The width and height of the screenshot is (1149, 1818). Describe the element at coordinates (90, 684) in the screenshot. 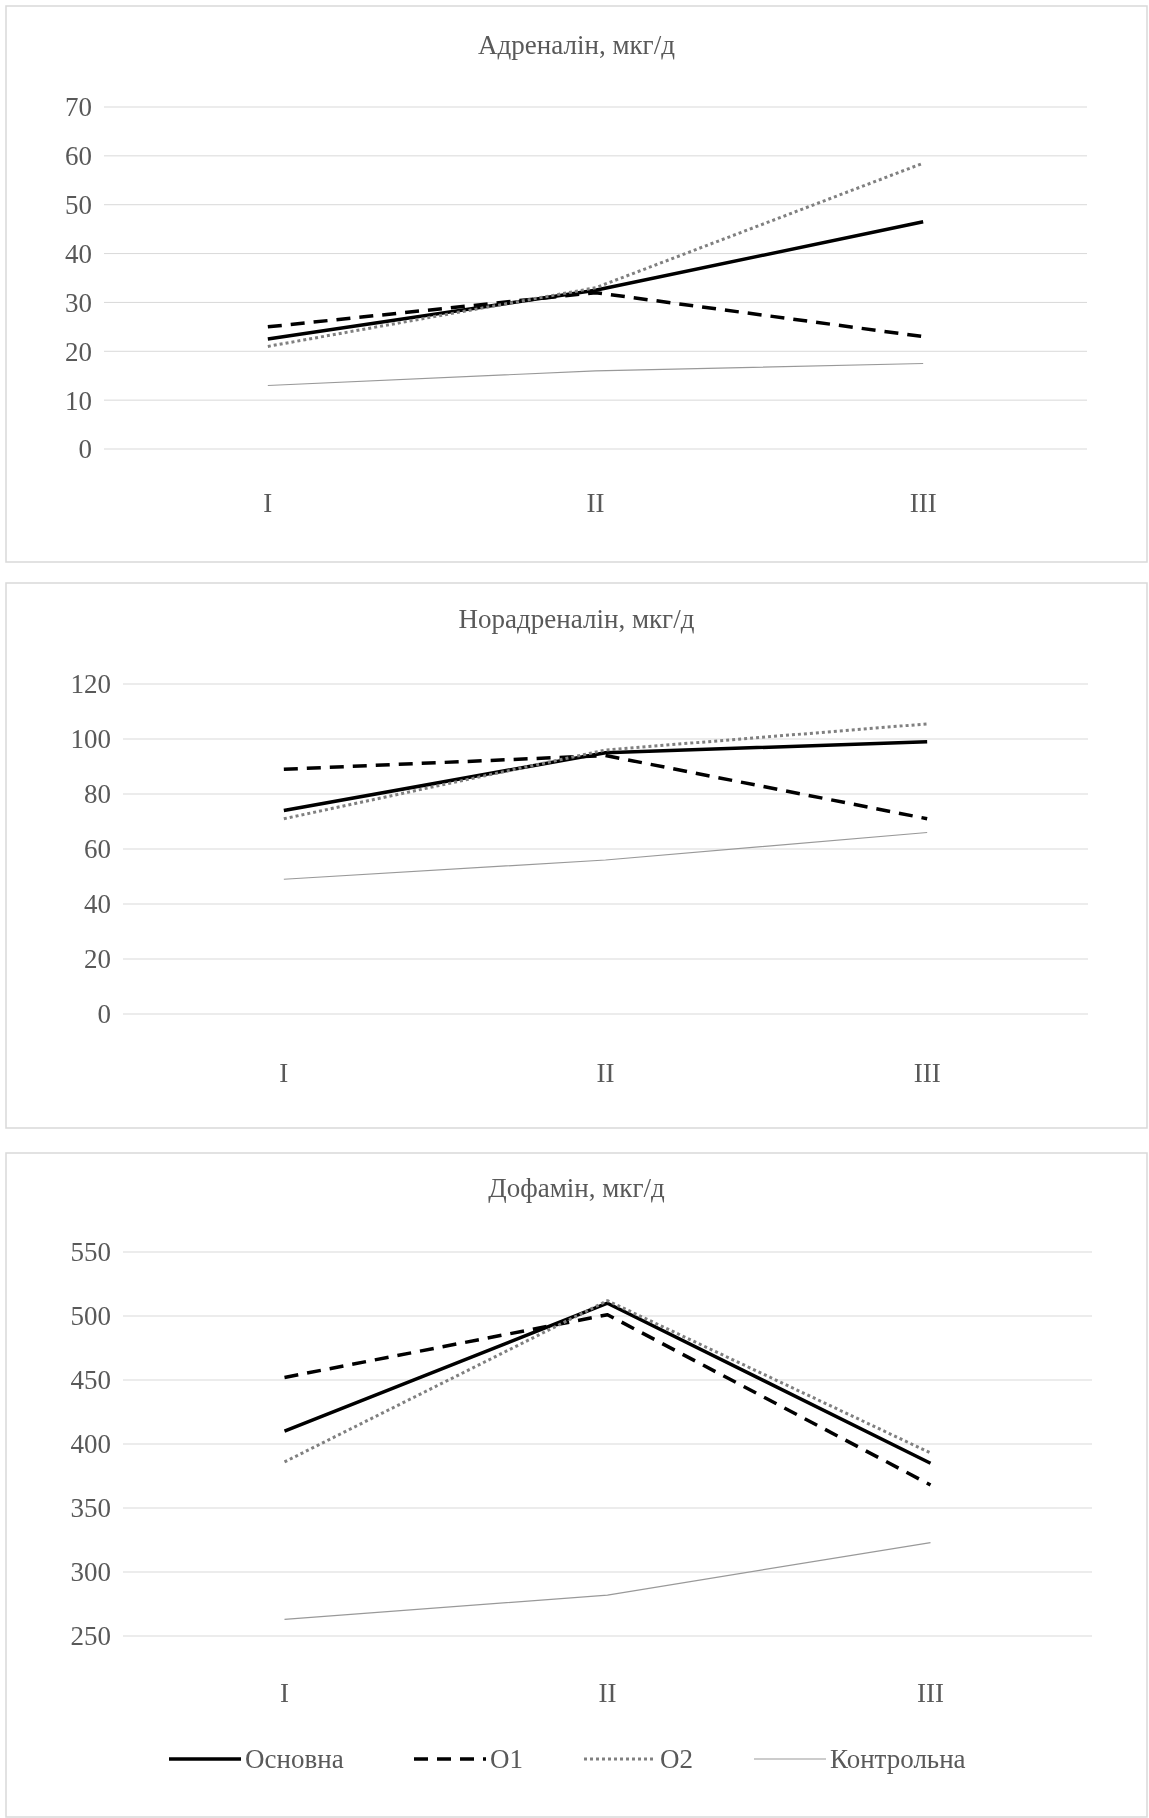

I see `y-tick-label: 120` at that location.